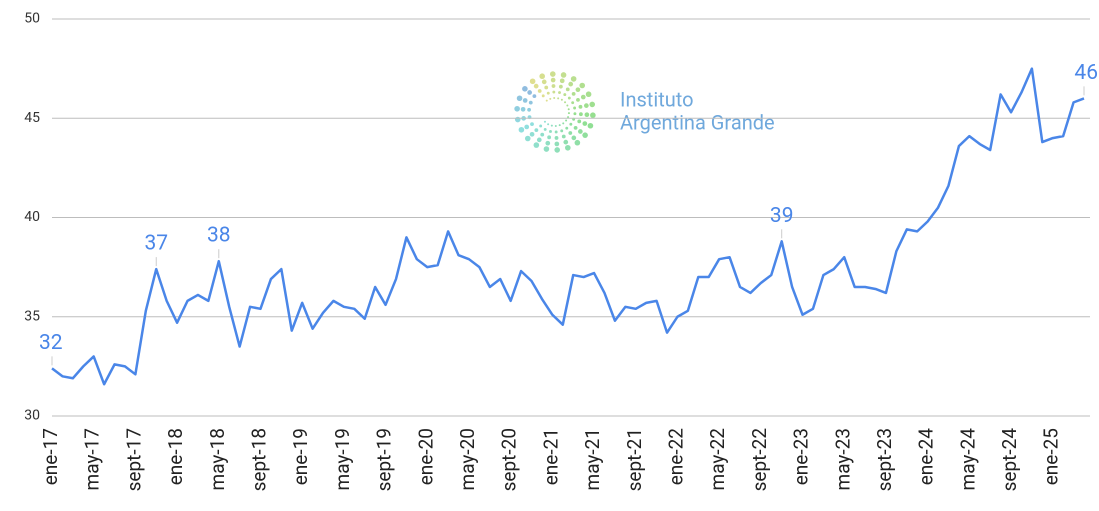 This screenshot has height=511, width=1099. Describe the element at coordinates (759, 459) in the screenshot. I see `x-tick-label: sept-22` at that location.